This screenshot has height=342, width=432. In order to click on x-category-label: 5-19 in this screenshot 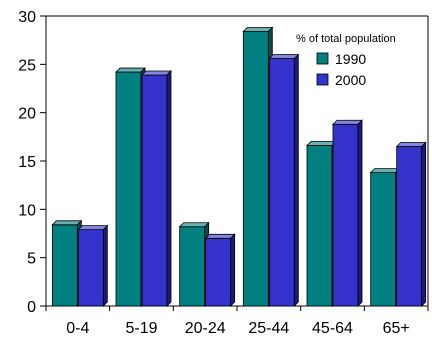, I will do `click(141, 328)`.